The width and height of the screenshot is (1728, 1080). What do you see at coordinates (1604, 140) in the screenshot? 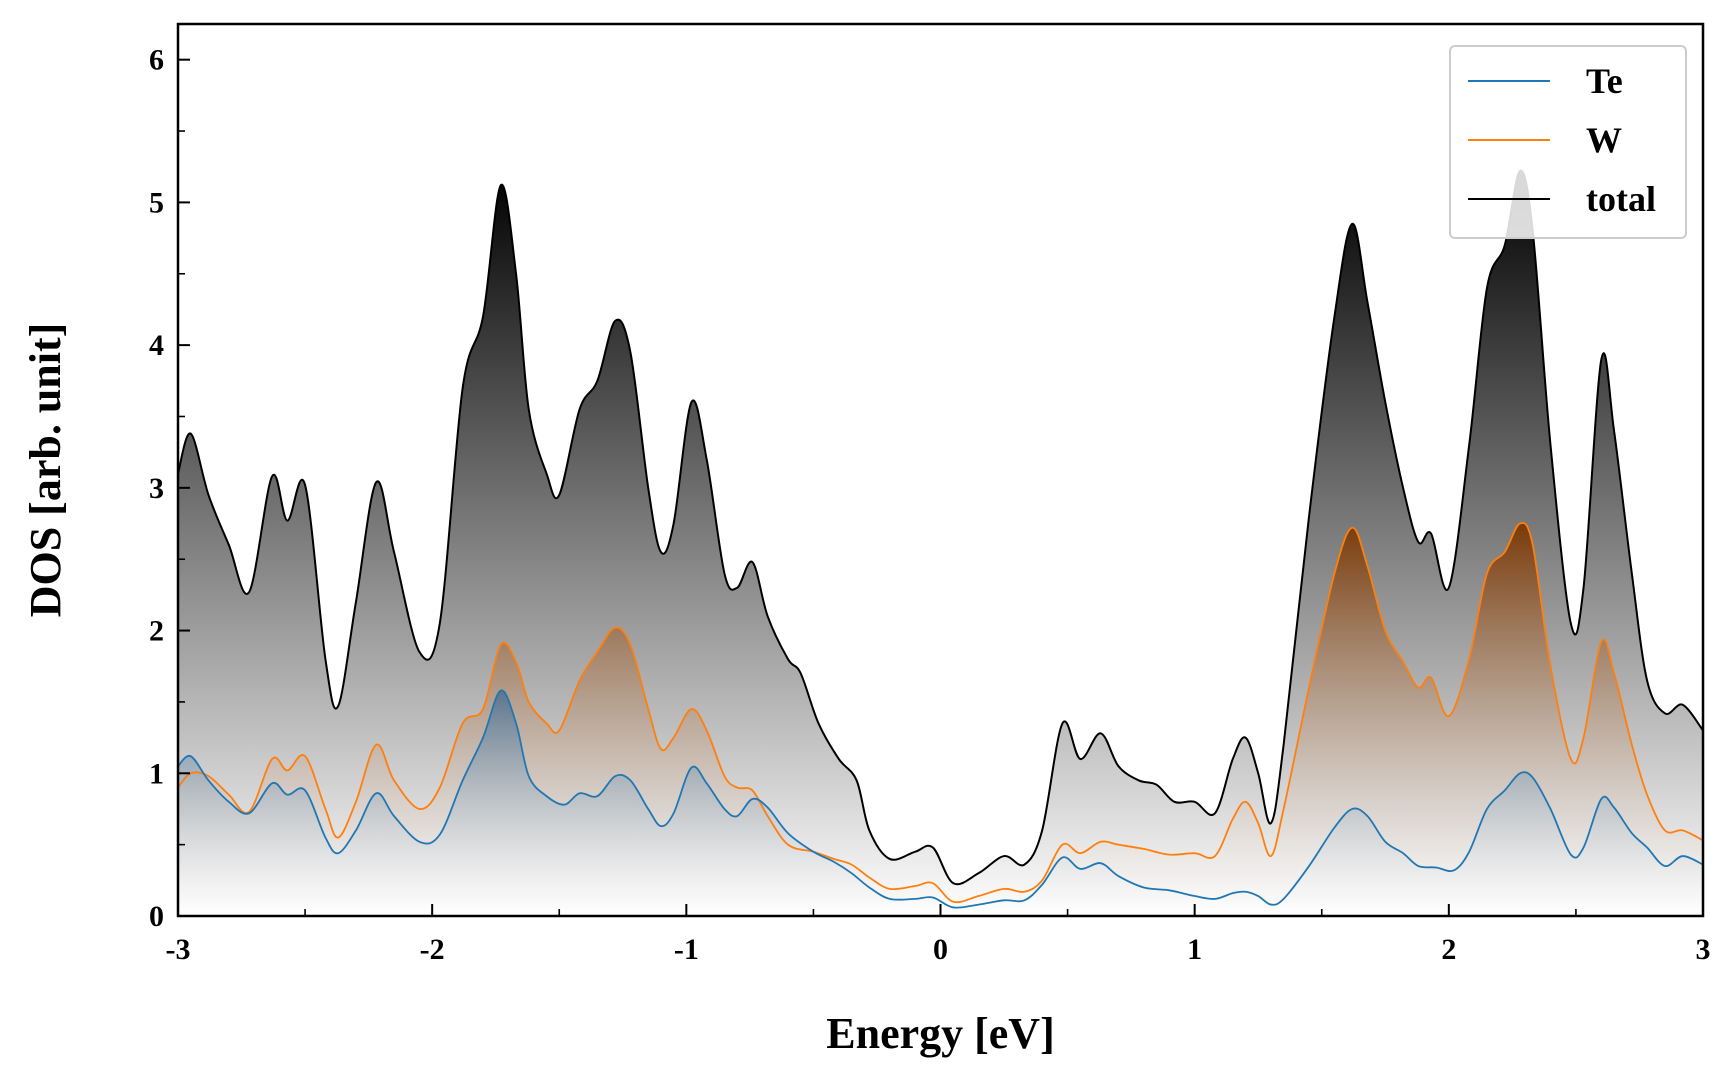
I see `legend-label-w: W` at bounding box center [1604, 140].